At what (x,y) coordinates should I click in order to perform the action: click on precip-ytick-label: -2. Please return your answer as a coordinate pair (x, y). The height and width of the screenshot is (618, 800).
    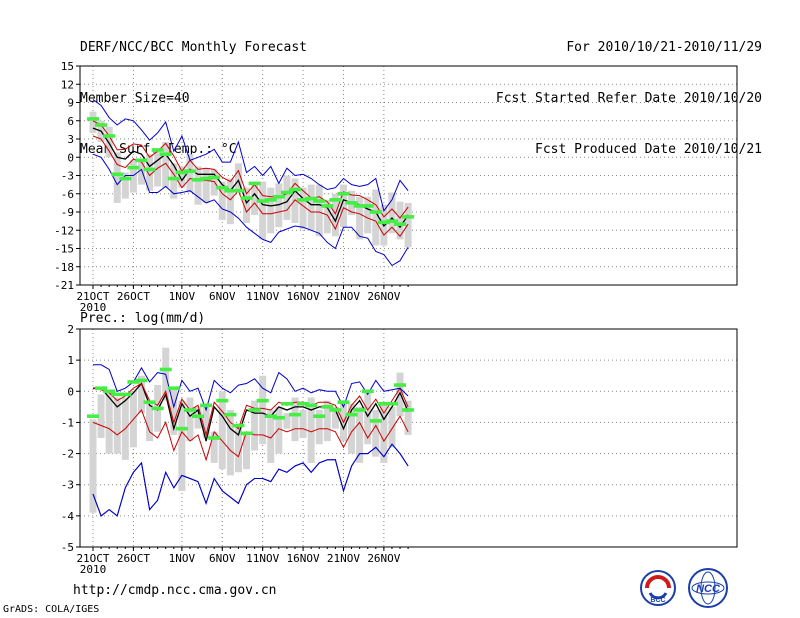
    Looking at the image, I should click on (67, 454).